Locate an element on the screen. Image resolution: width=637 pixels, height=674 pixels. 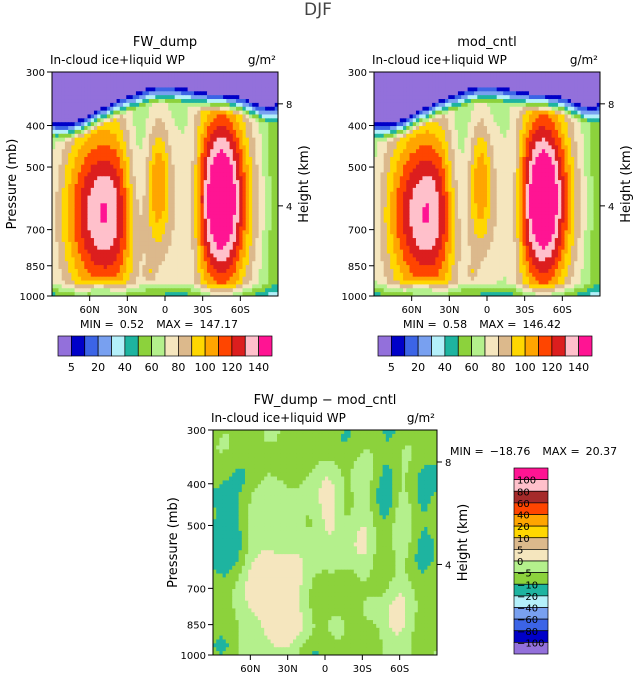
colorbar-swatch is located at coordinates (118, 346).